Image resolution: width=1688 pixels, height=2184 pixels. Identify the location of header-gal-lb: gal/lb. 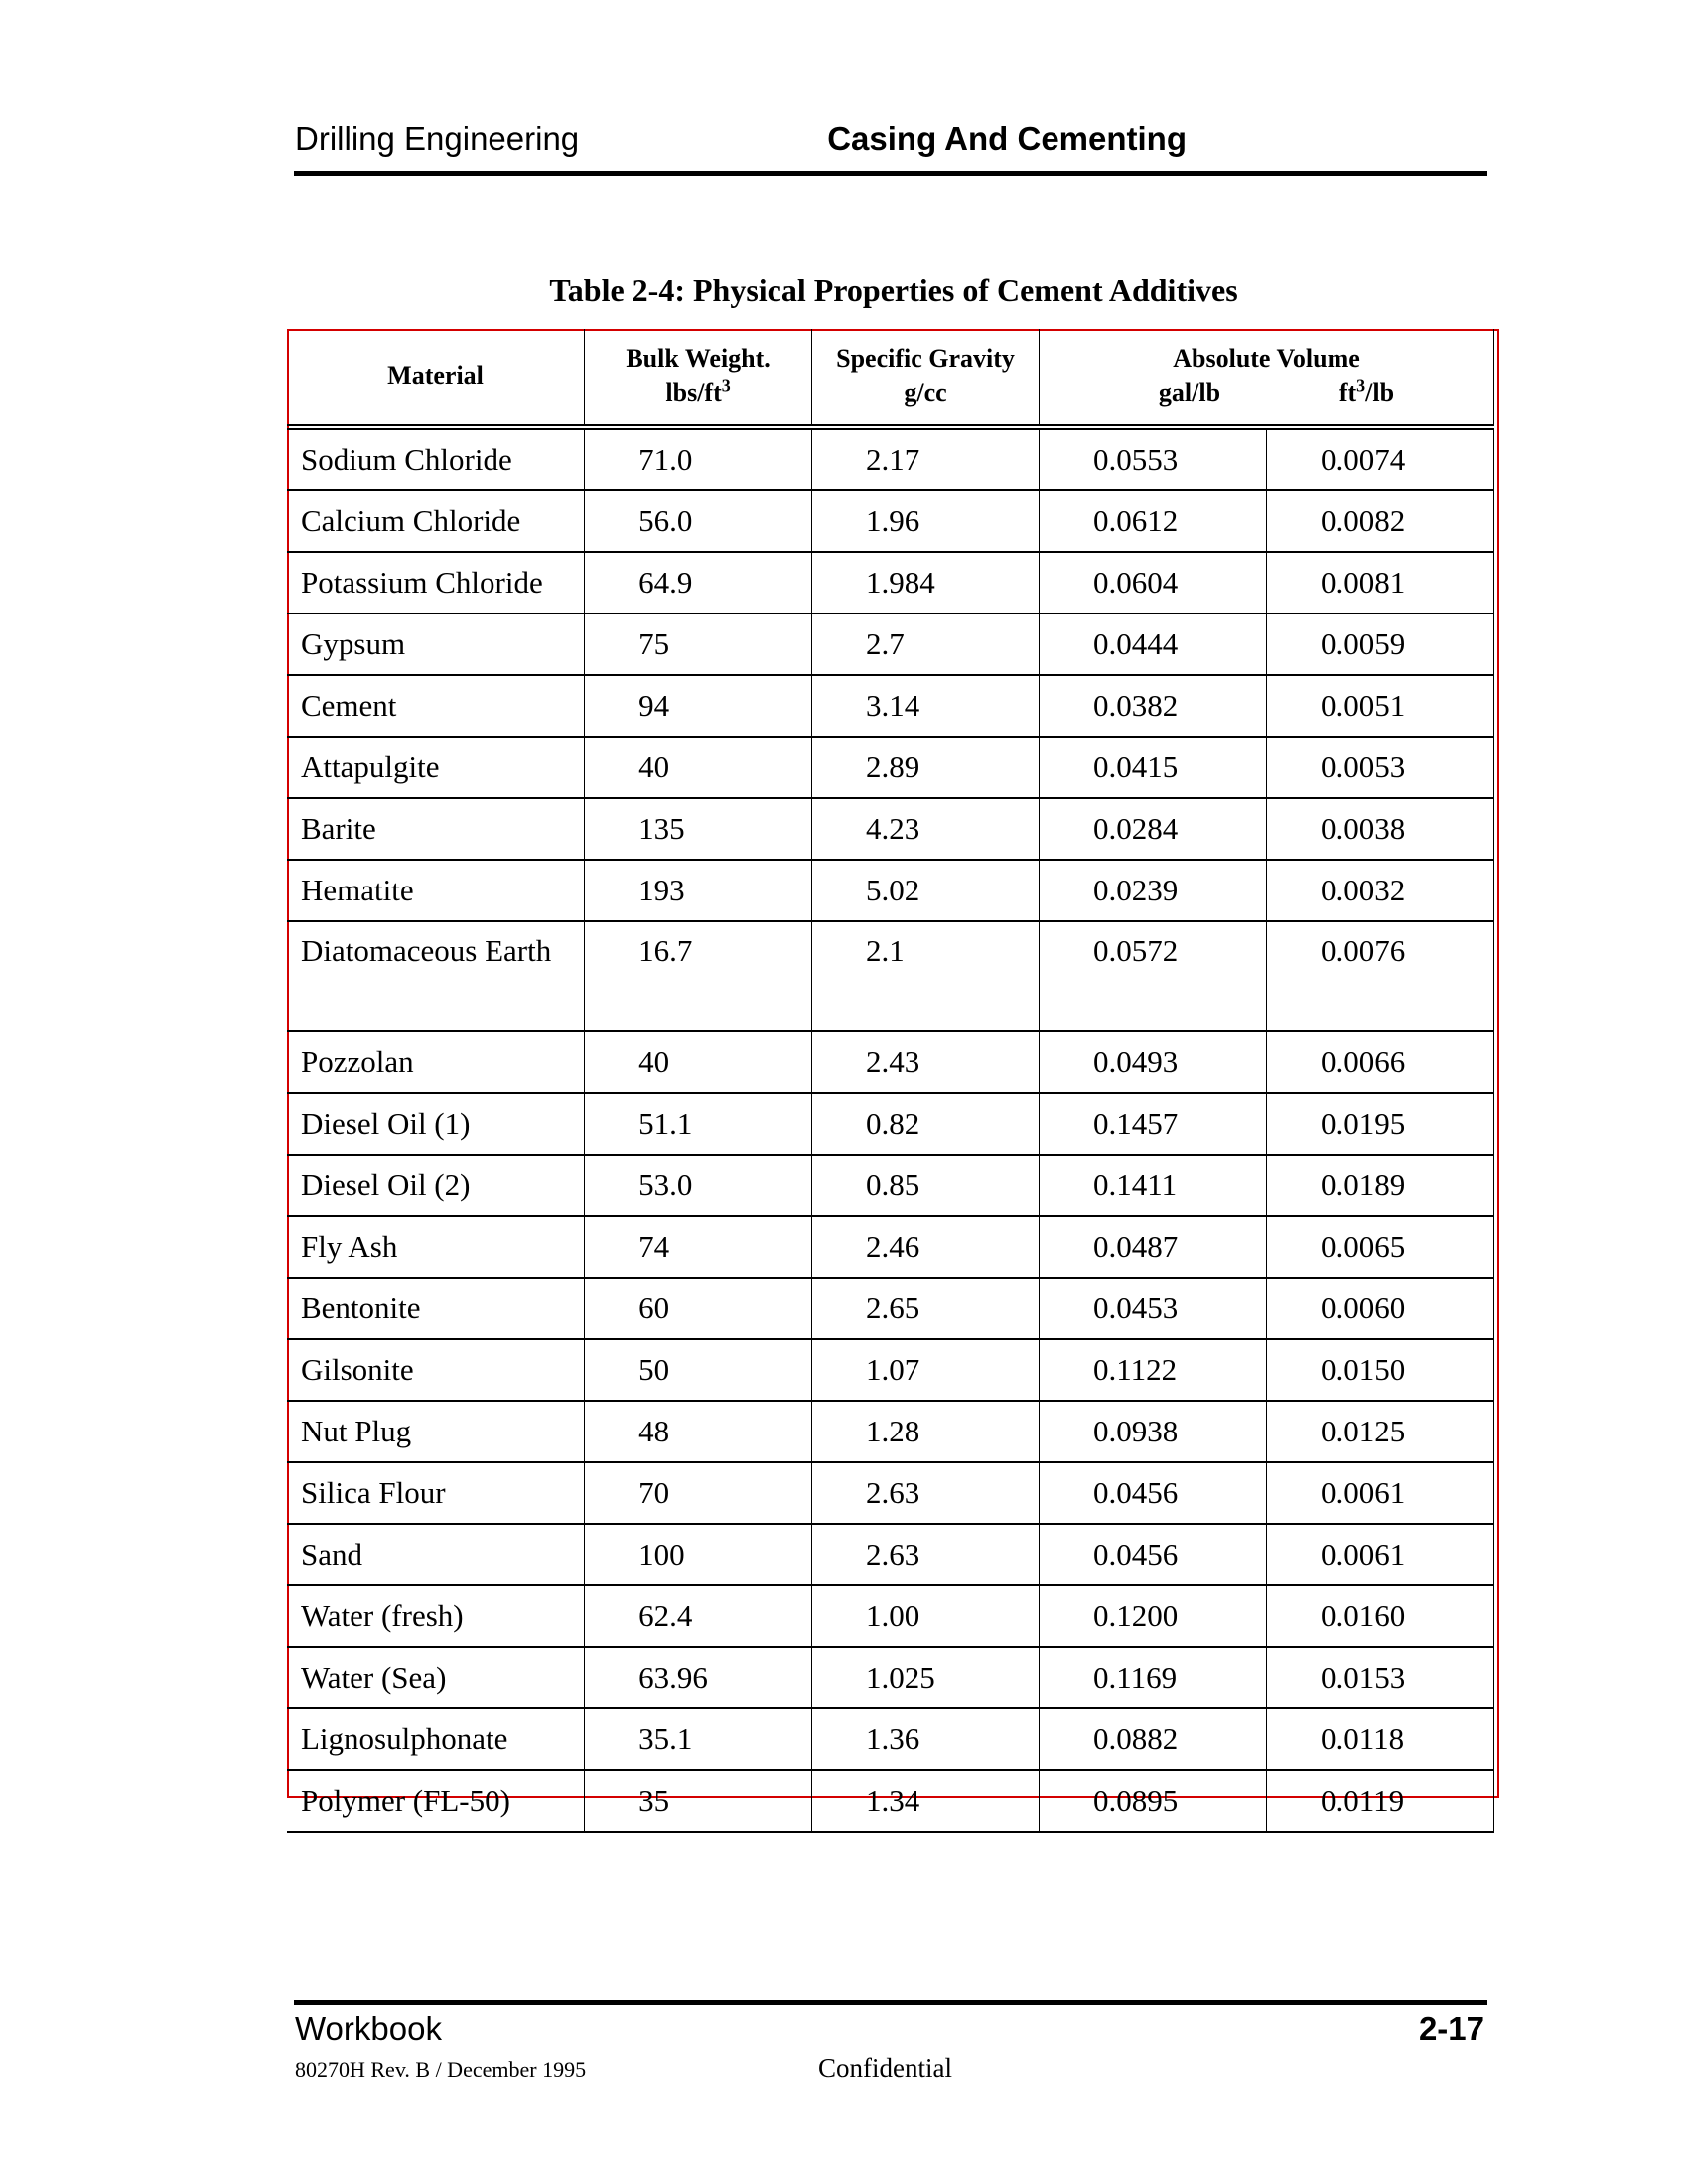
(1189, 392).